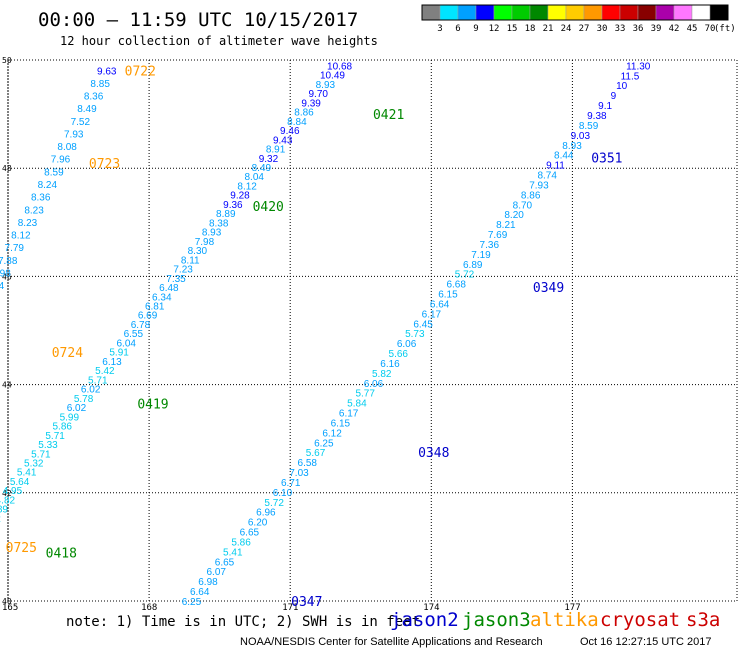 This screenshot has height=650, width=740. Describe the element at coordinates (77, 408) in the screenshot. I see `wave-height-point: 6.02` at that location.